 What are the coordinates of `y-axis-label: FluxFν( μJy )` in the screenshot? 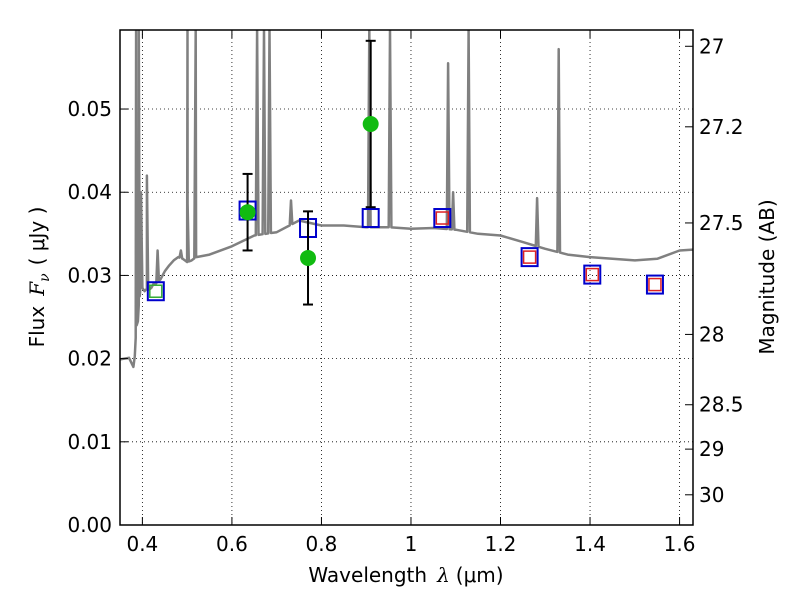 It's located at (39, 277).